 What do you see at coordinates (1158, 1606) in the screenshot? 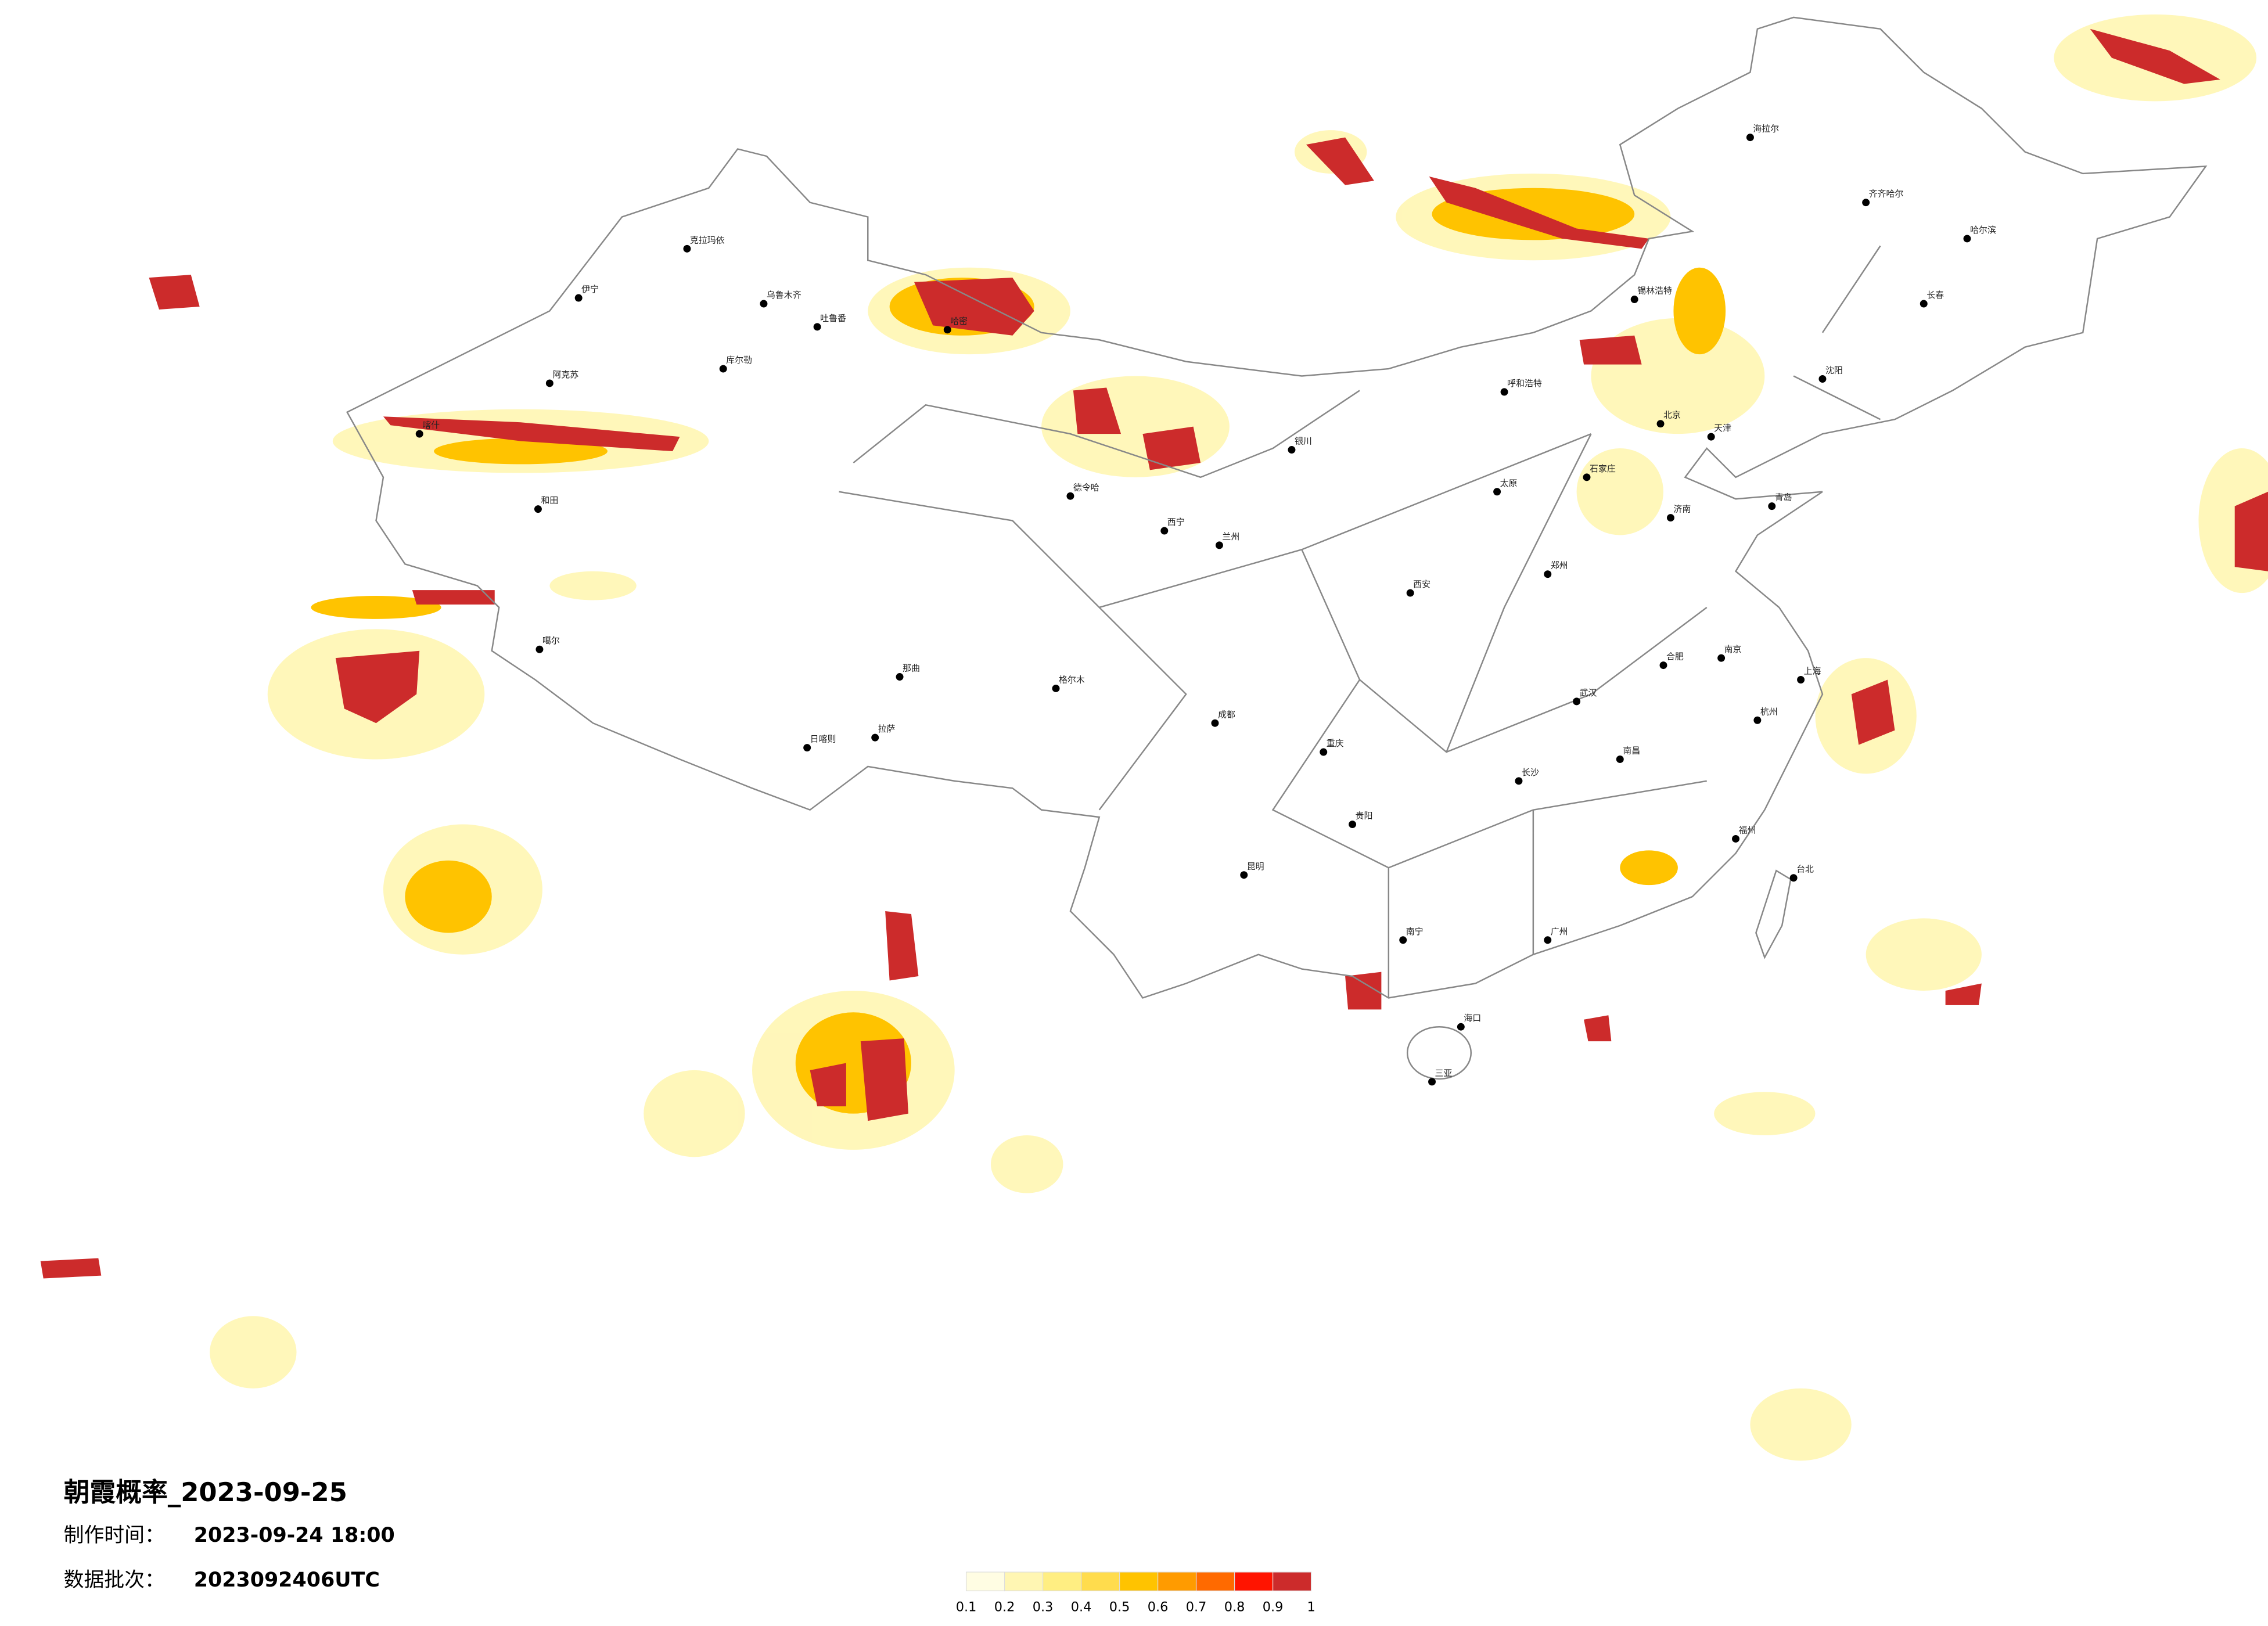
I see `legend-tick-label: 0.6` at bounding box center [1158, 1606].